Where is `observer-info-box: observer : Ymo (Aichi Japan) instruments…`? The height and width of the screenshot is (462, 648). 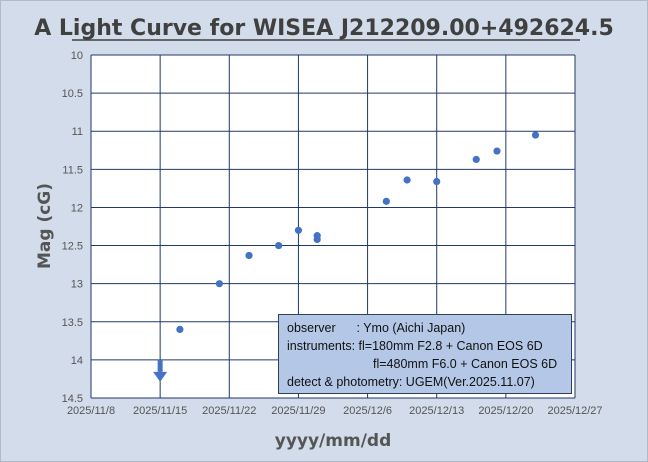 observer-info-box: observer : Ymo (Aichi Japan) instruments… is located at coordinates (425, 354).